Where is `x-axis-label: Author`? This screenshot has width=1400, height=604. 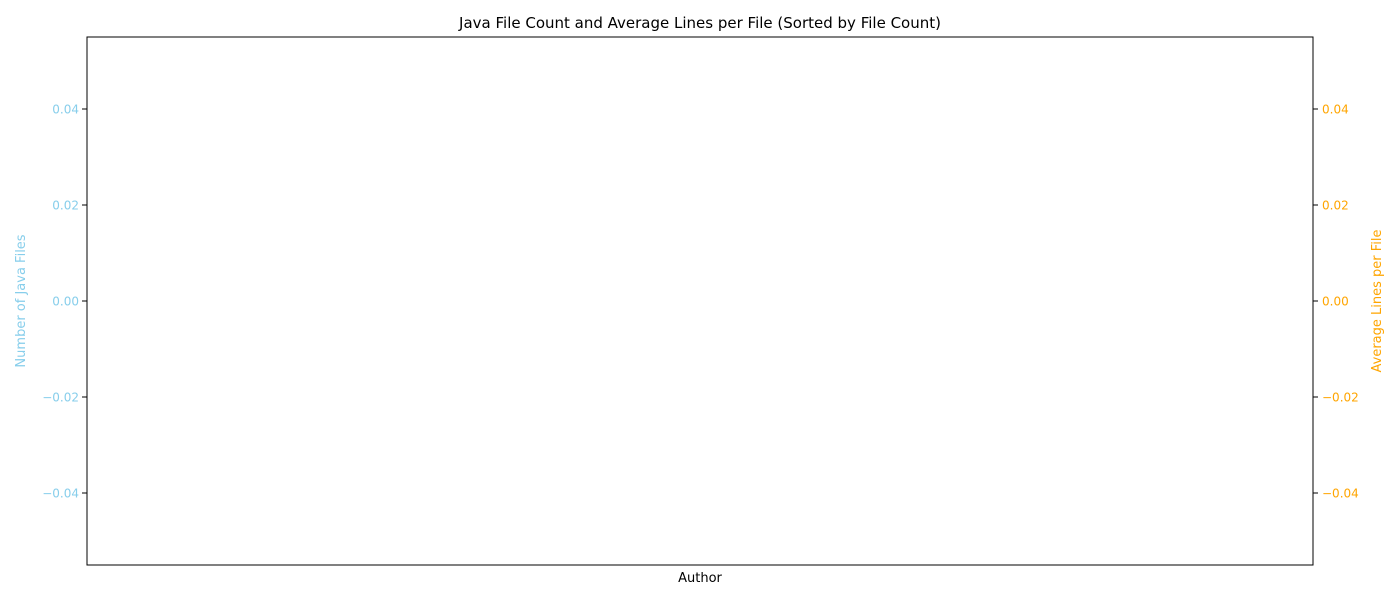
x-axis-label: Author is located at coordinates (700, 578).